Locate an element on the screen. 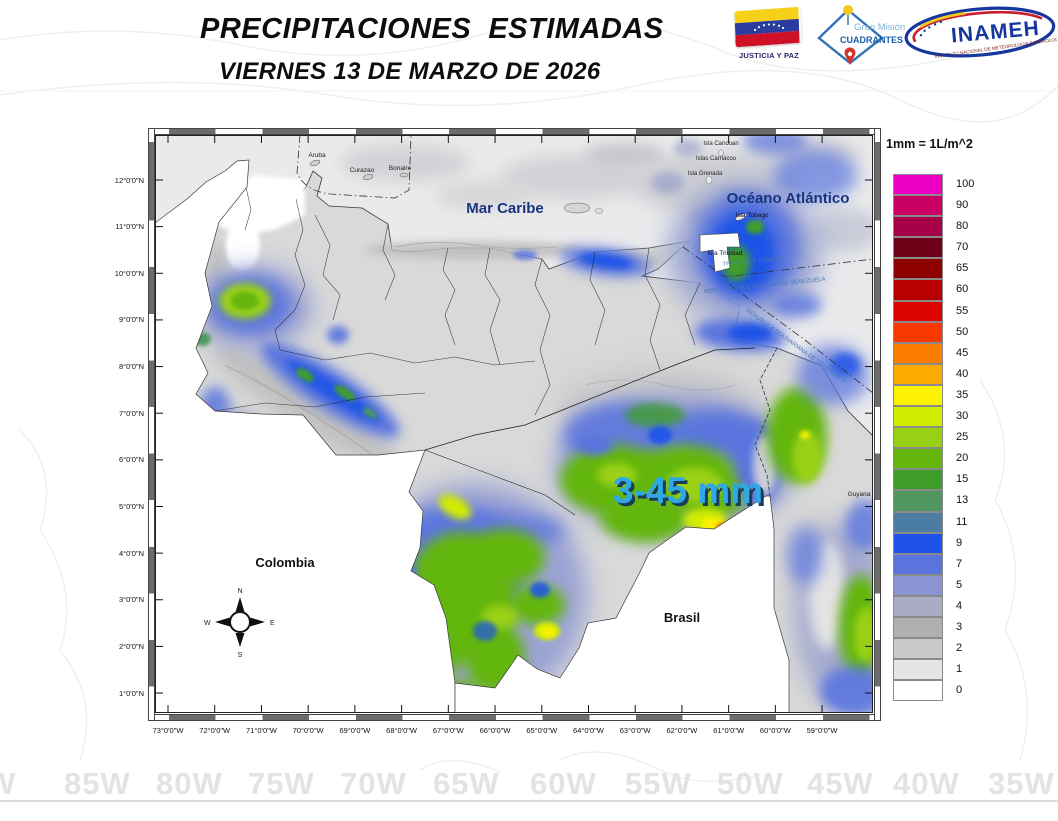 The image size is (1058, 821). lon-tick-label: 59°0'0"W is located at coordinates (822, 730).